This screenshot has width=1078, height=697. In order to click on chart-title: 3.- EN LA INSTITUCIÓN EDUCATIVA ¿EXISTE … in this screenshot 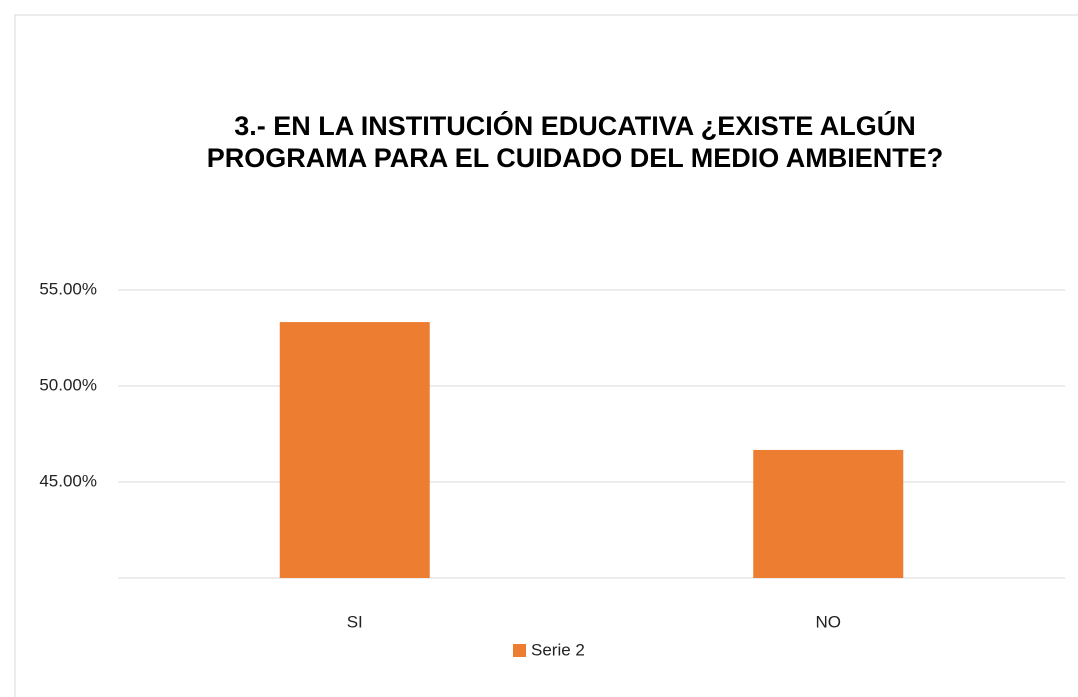, I will do `click(575, 142)`.